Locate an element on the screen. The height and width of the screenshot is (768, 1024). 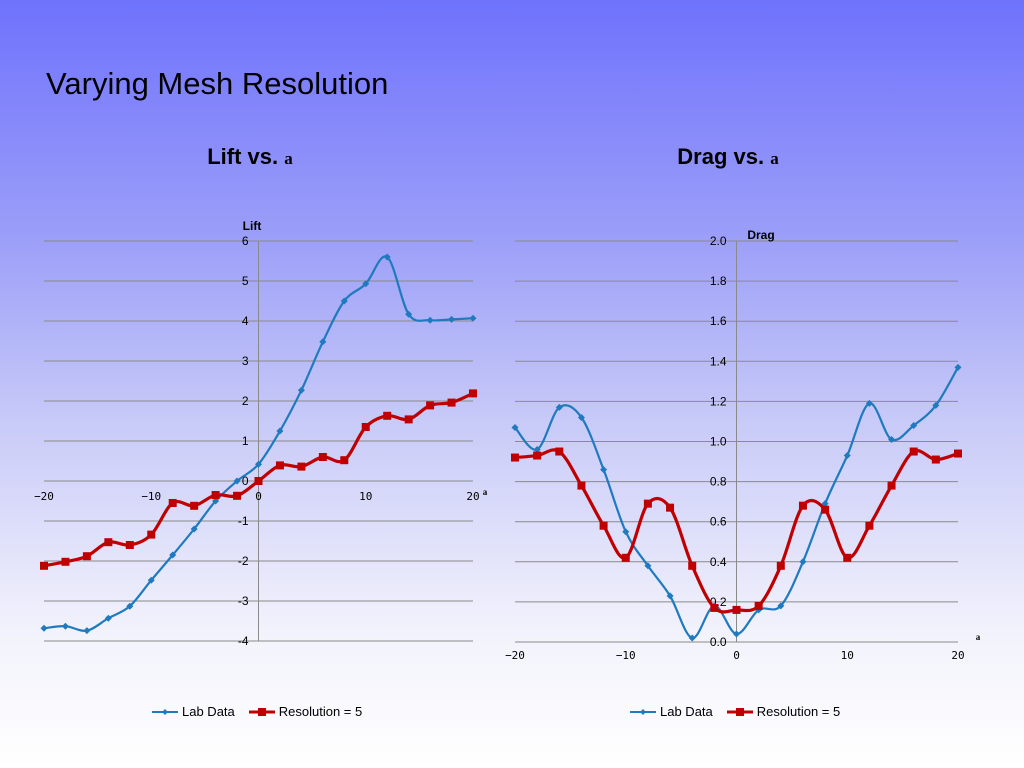
y-tick-label: 1.0 is located at coordinates (718, 442).